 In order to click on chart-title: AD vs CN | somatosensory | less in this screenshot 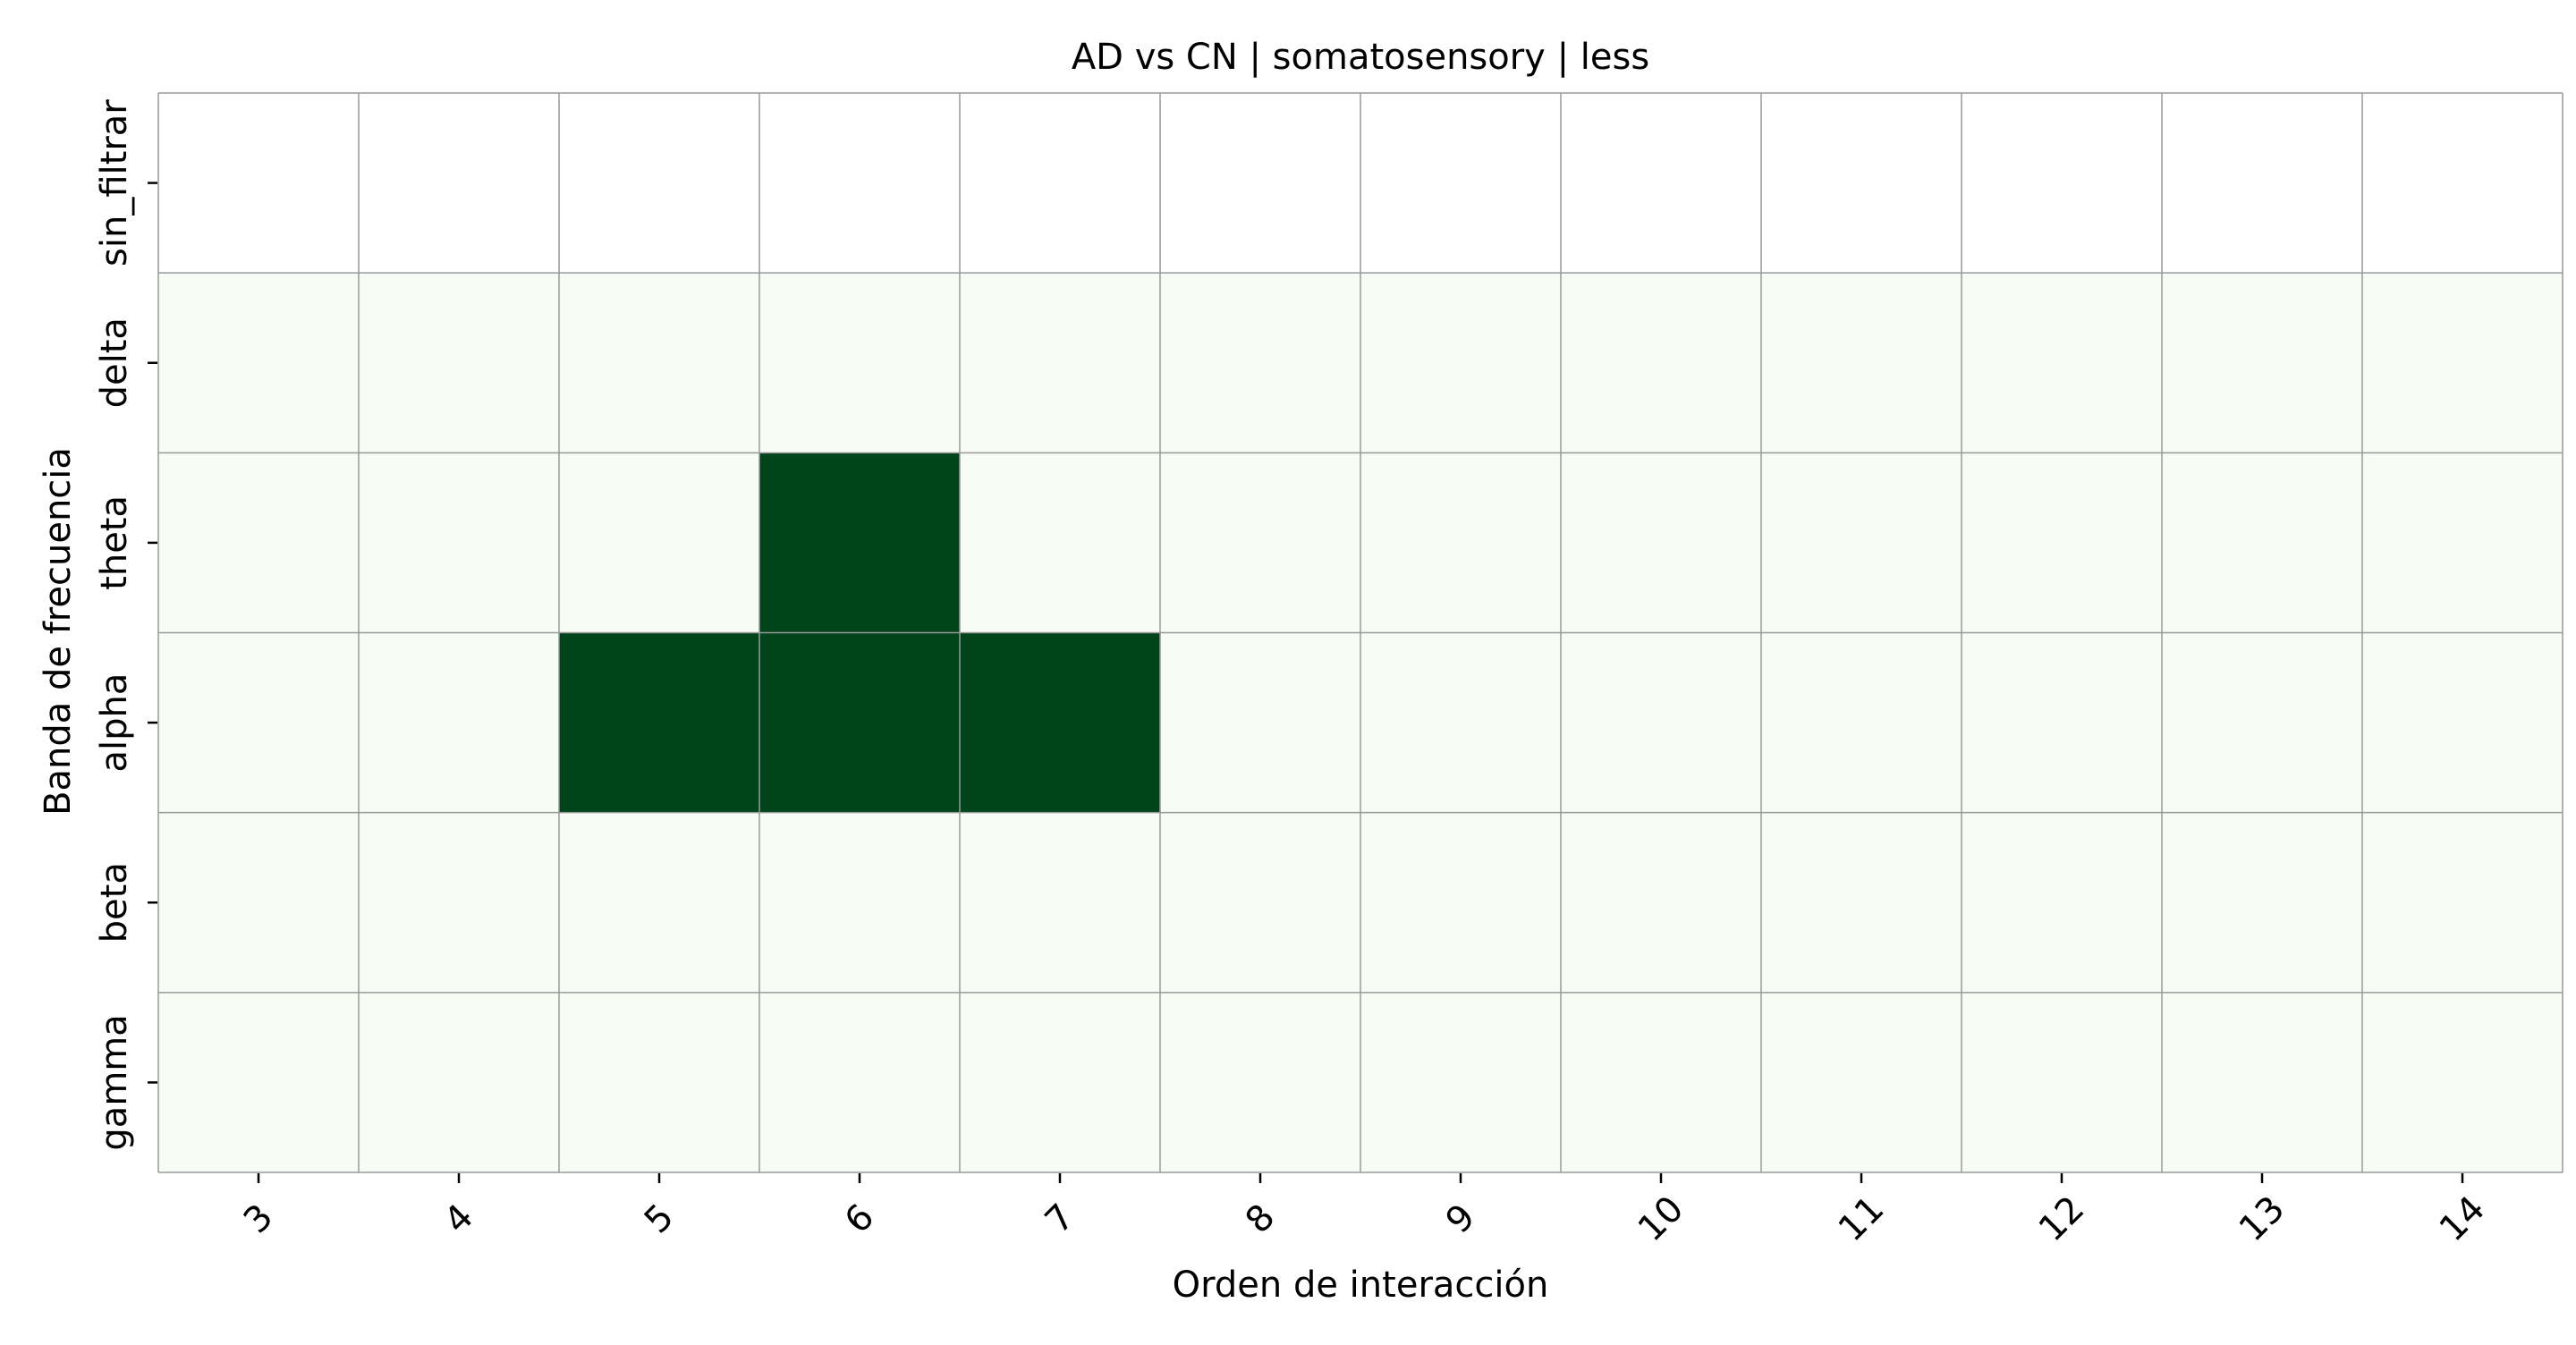, I will do `click(1360, 57)`.